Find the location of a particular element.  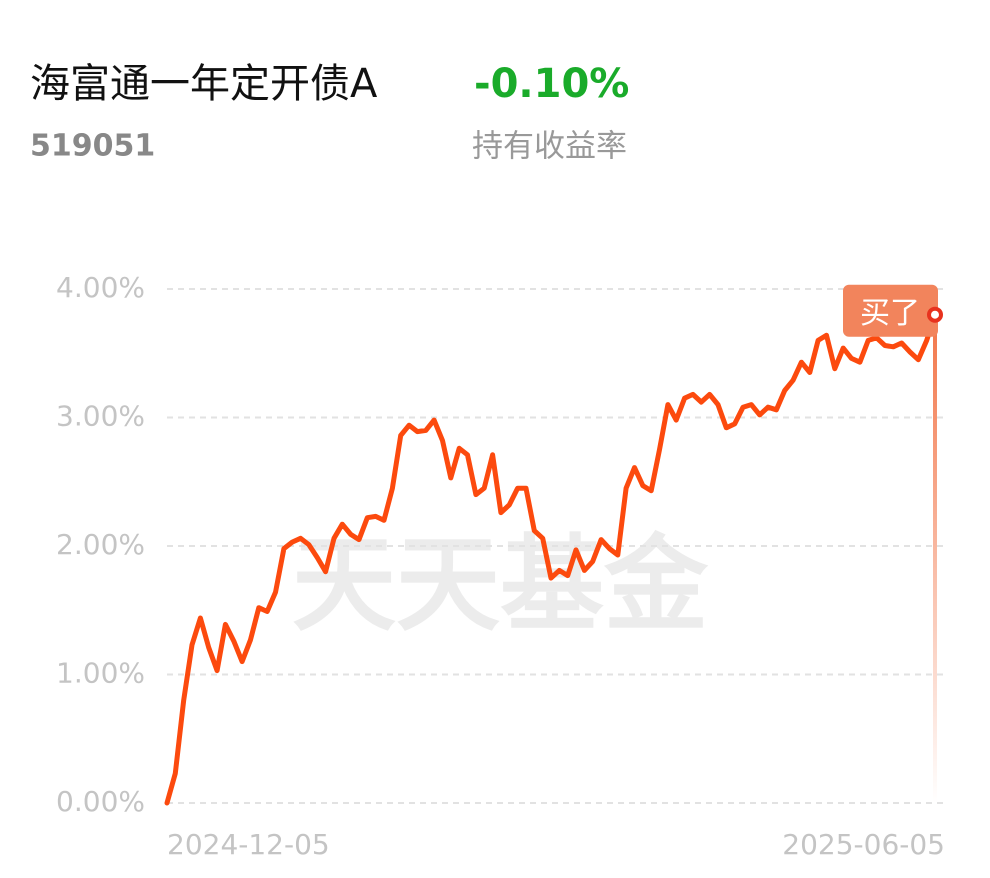

annotation-box is located at coordinates (890, 310).